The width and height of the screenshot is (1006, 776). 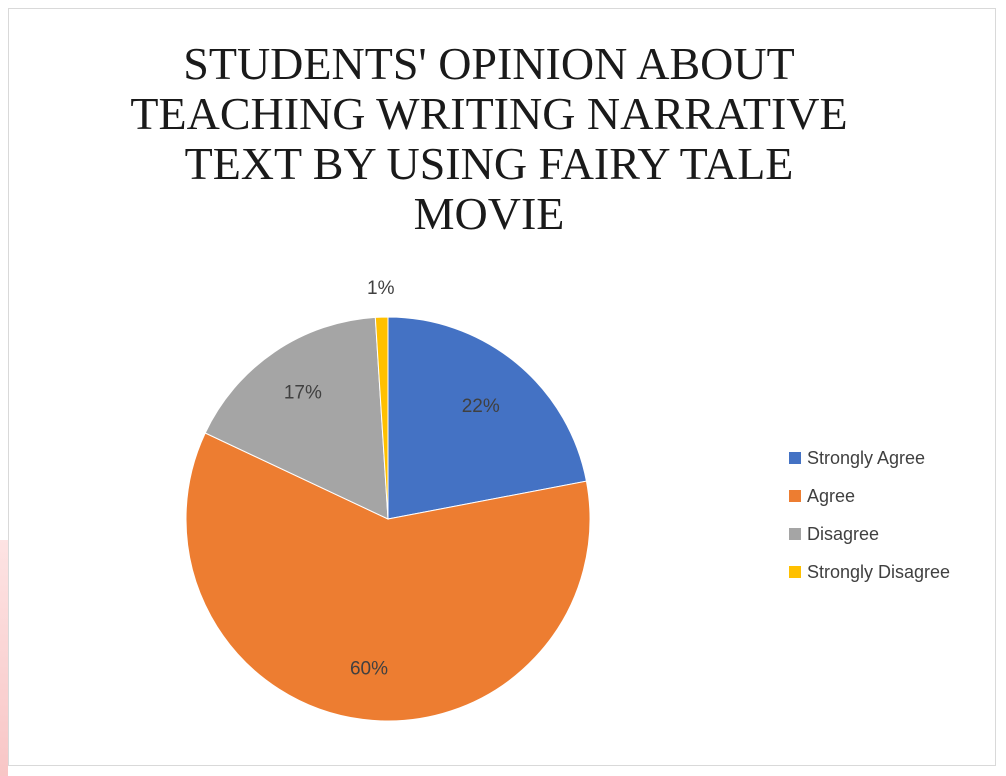 I want to click on page-edge-decoration, so click(x=4, y=658).